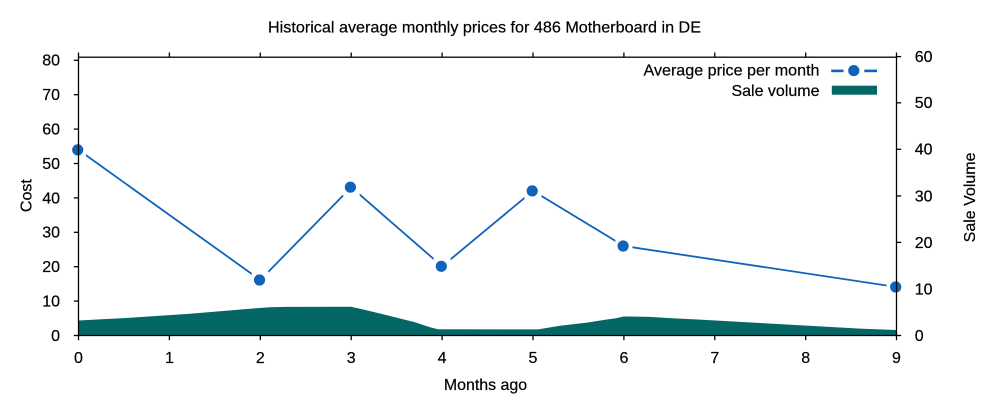 The width and height of the screenshot is (1000, 400). Describe the element at coordinates (732, 71) in the screenshot. I see `svg-text: Average price per month` at that location.